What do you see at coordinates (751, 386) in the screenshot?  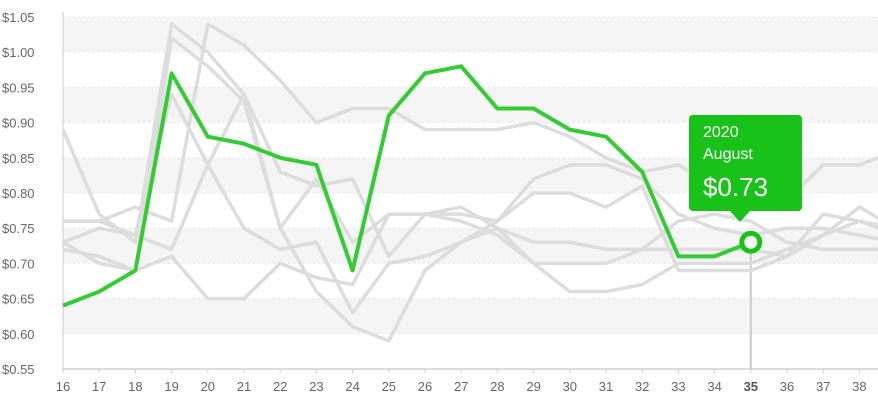 I see `x-tick-label: 35` at bounding box center [751, 386].